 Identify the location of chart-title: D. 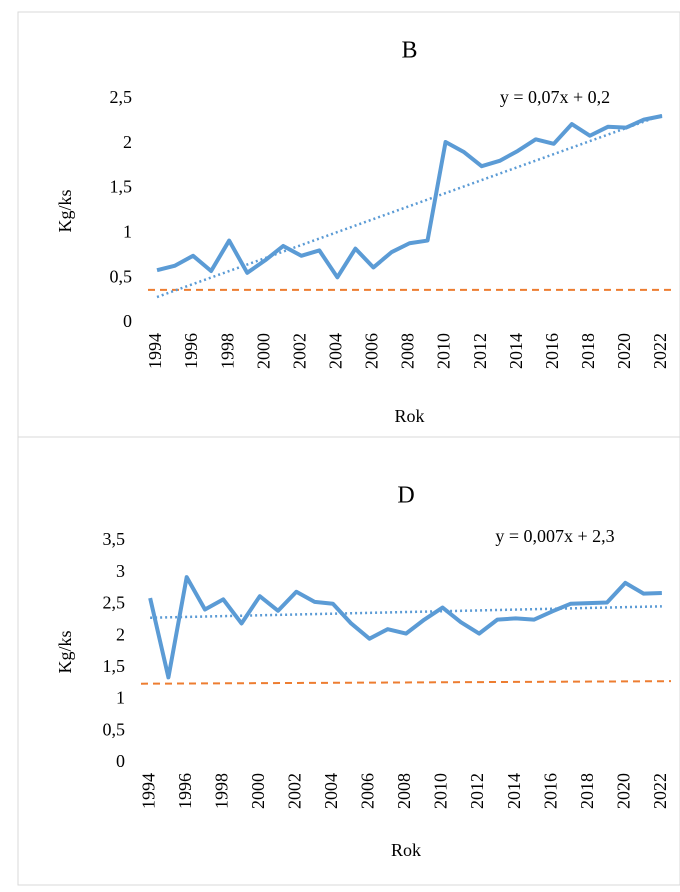
(405, 496).